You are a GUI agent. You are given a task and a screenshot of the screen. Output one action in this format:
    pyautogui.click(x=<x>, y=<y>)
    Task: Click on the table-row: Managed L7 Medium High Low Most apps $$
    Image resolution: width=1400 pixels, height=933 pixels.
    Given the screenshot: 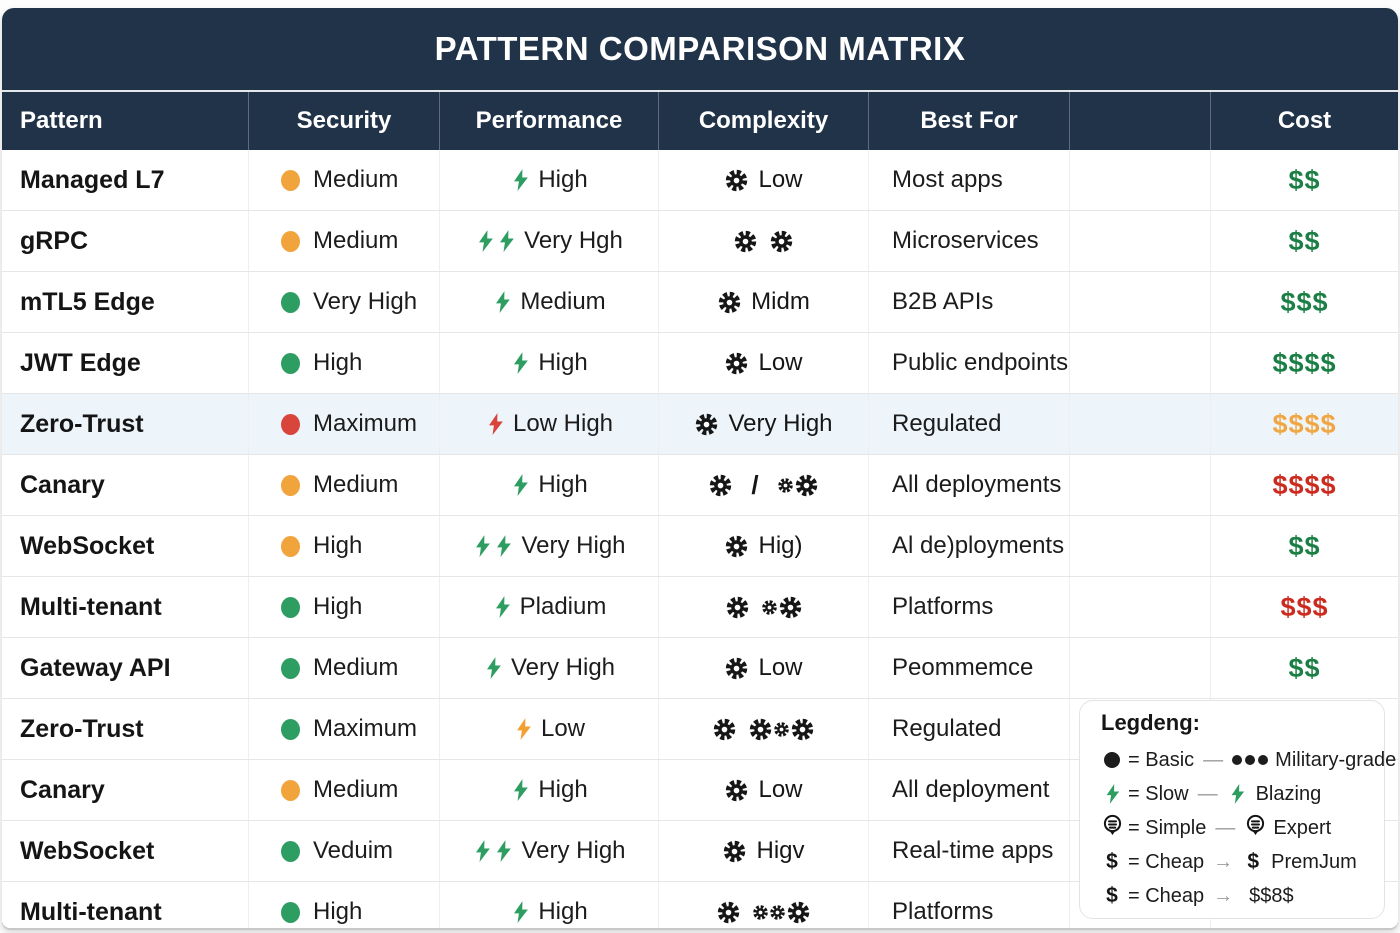 What is the action you would take?
    pyautogui.click(x=700, y=180)
    